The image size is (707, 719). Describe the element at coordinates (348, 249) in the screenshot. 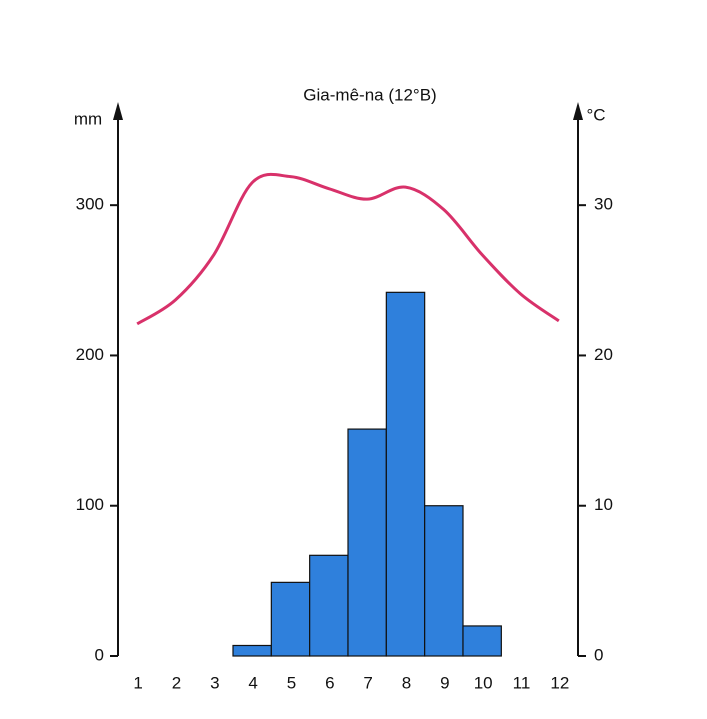

I see `temperature-line` at that location.